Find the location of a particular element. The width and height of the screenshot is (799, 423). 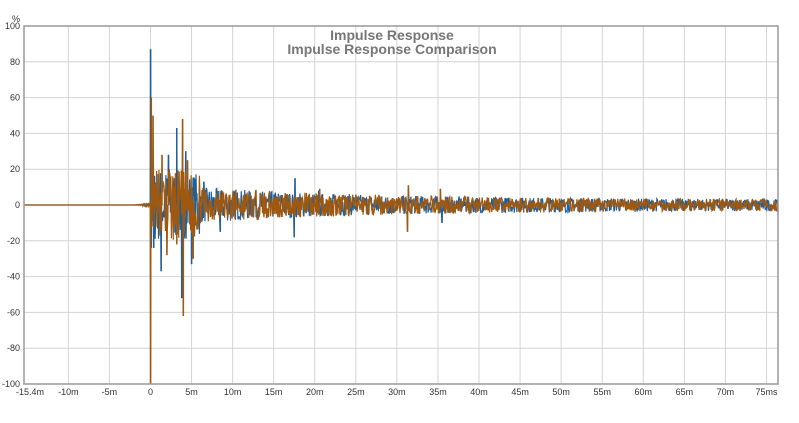

y-tick-label: 20 is located at coordinates (15, 169).